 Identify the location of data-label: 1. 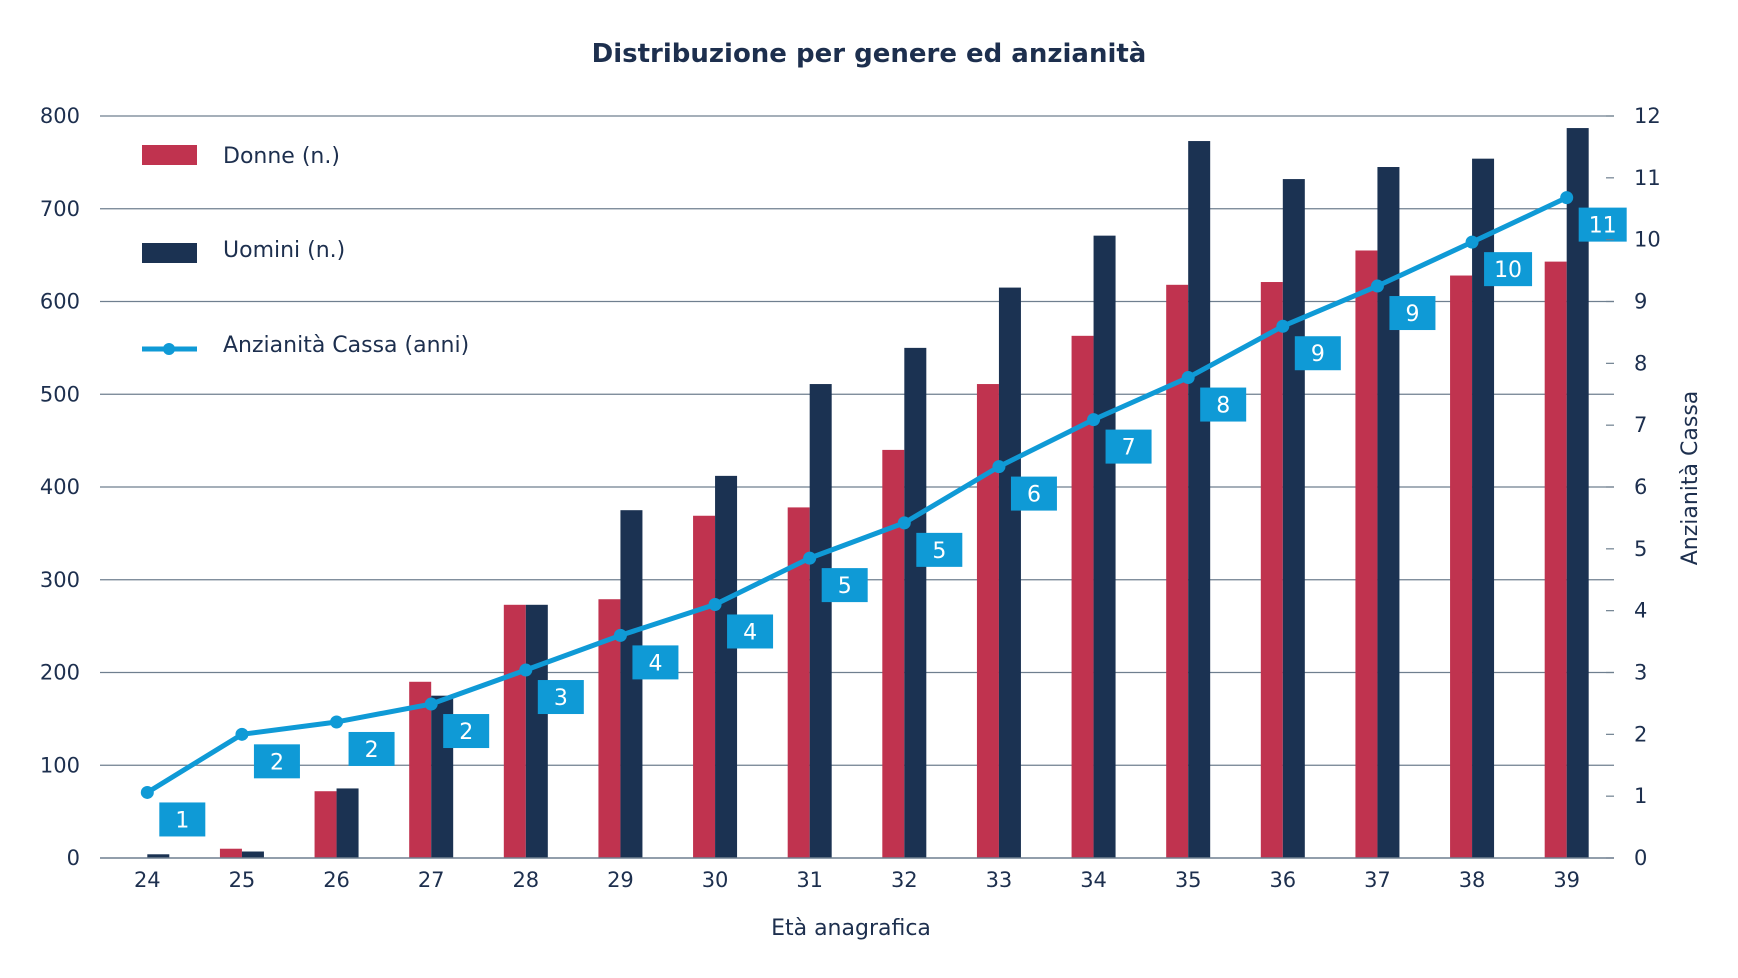
(182, 820).